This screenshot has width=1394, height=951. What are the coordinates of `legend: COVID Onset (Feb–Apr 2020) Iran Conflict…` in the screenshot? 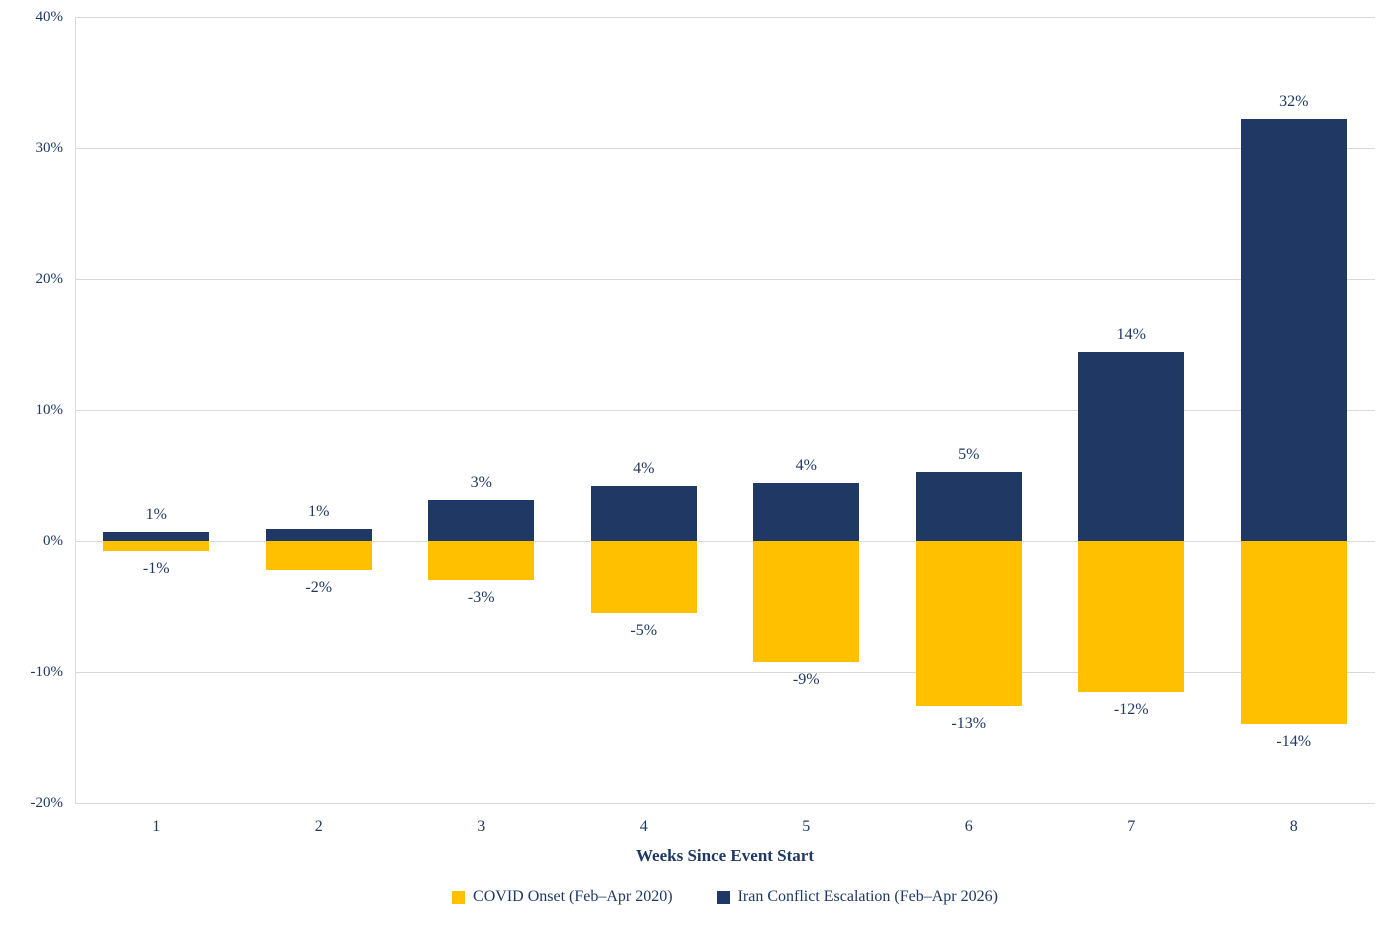 It's located at (725, 897).